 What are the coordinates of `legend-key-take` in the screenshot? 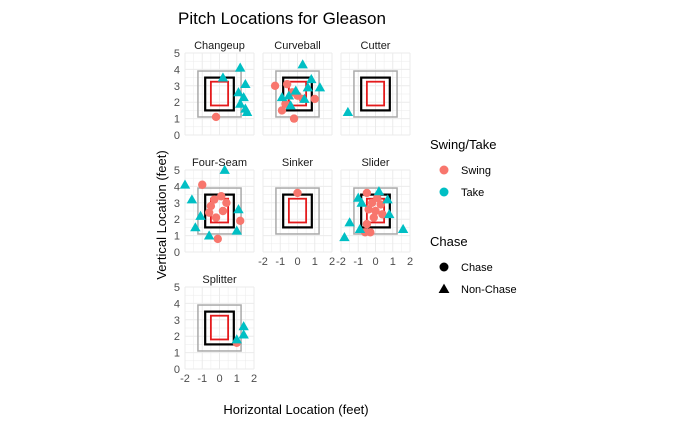 It's located at (444, 192).